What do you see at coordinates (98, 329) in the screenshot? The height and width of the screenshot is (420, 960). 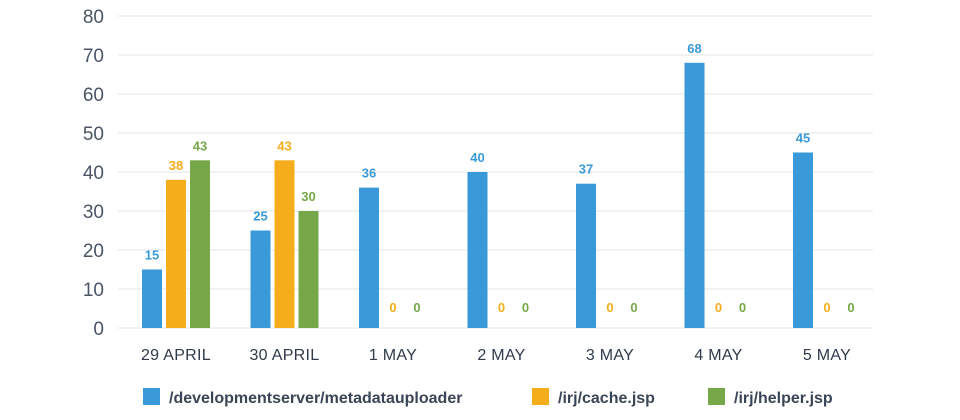 I see `y-tick-label: 0` at bounding box center [98, 329].